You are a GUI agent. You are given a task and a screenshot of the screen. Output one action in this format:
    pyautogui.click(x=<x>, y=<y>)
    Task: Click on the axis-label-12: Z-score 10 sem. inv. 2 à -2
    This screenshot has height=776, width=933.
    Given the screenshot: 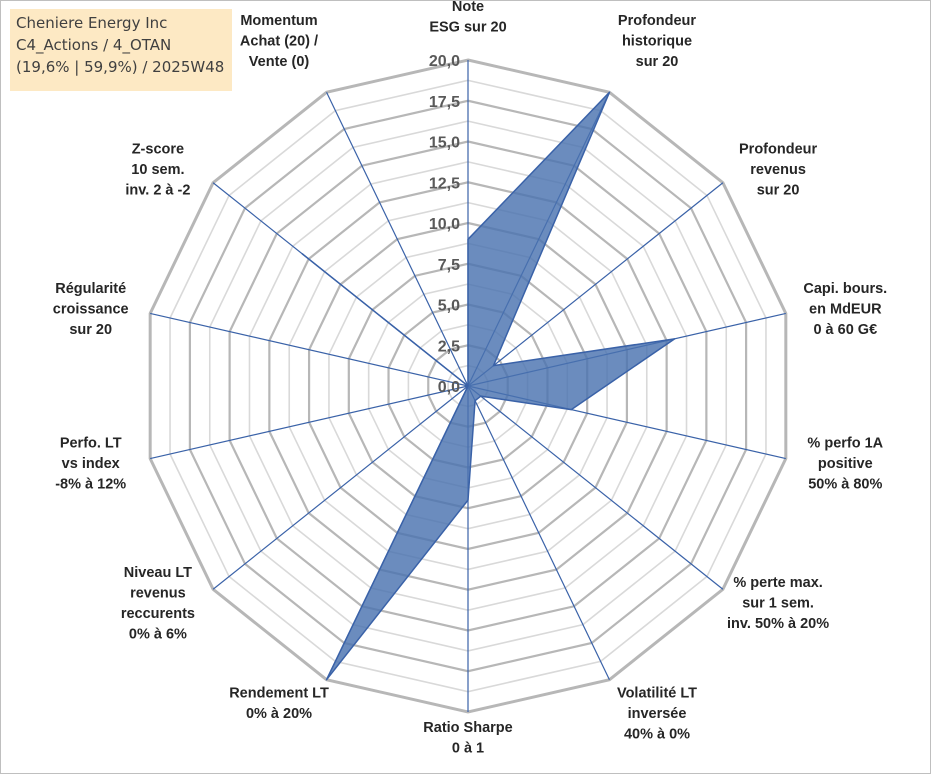 What is the action you would take?
    pyautogui.click(x=157, y=169)
    